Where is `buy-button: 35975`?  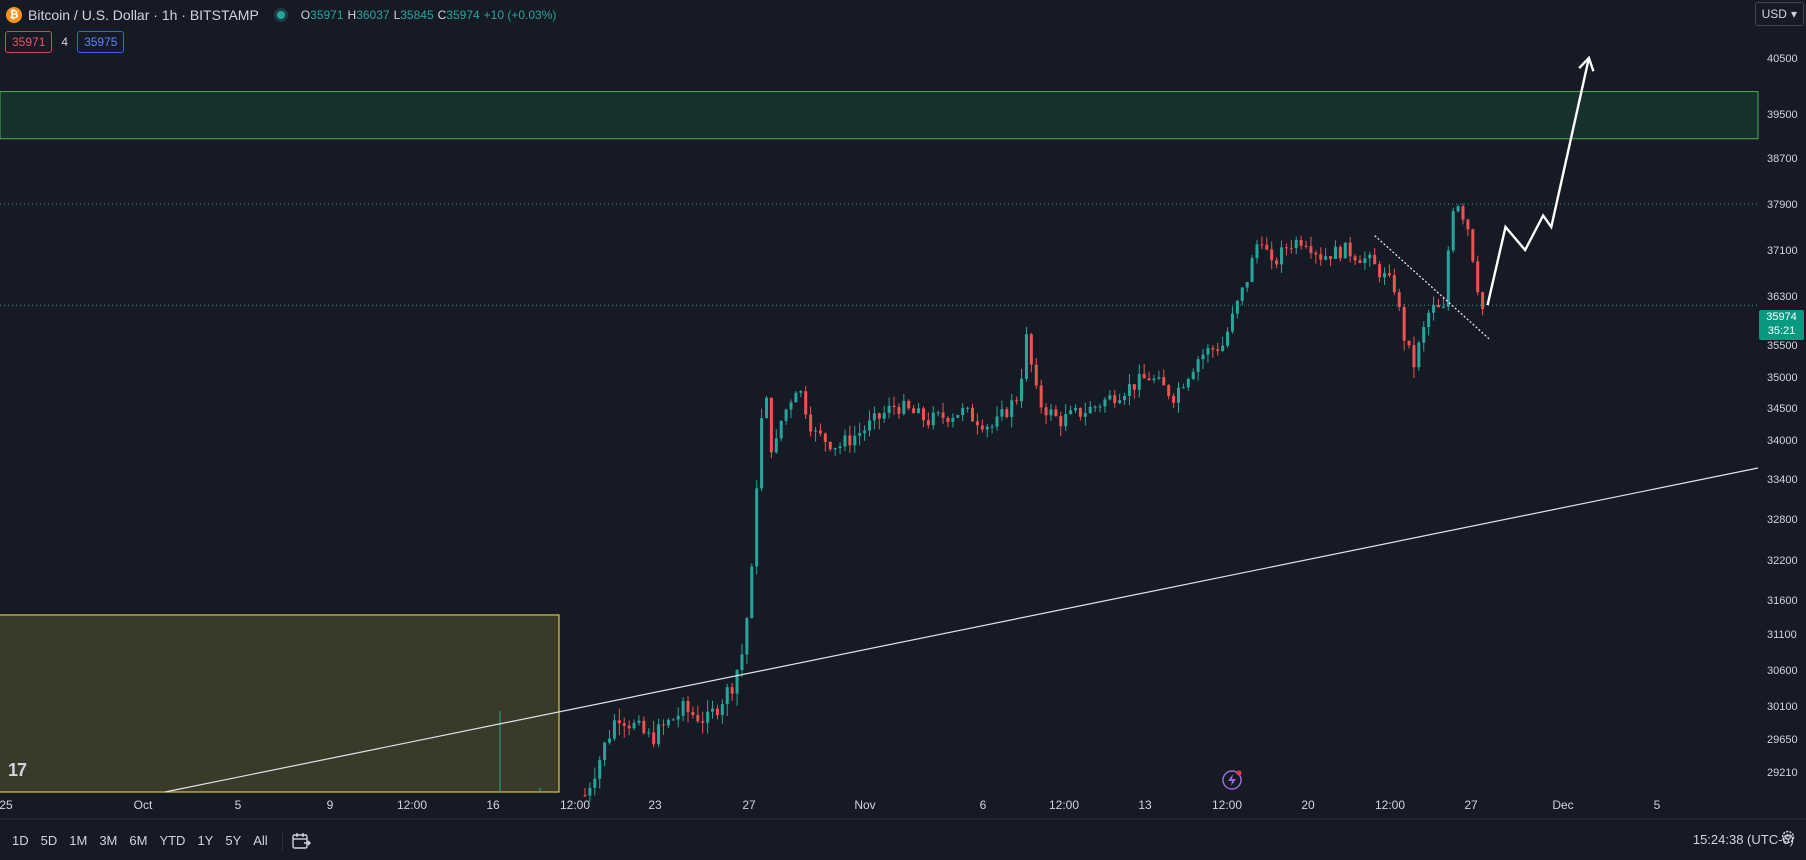 buy-button: 35975 is located at coordinates (101, 42).